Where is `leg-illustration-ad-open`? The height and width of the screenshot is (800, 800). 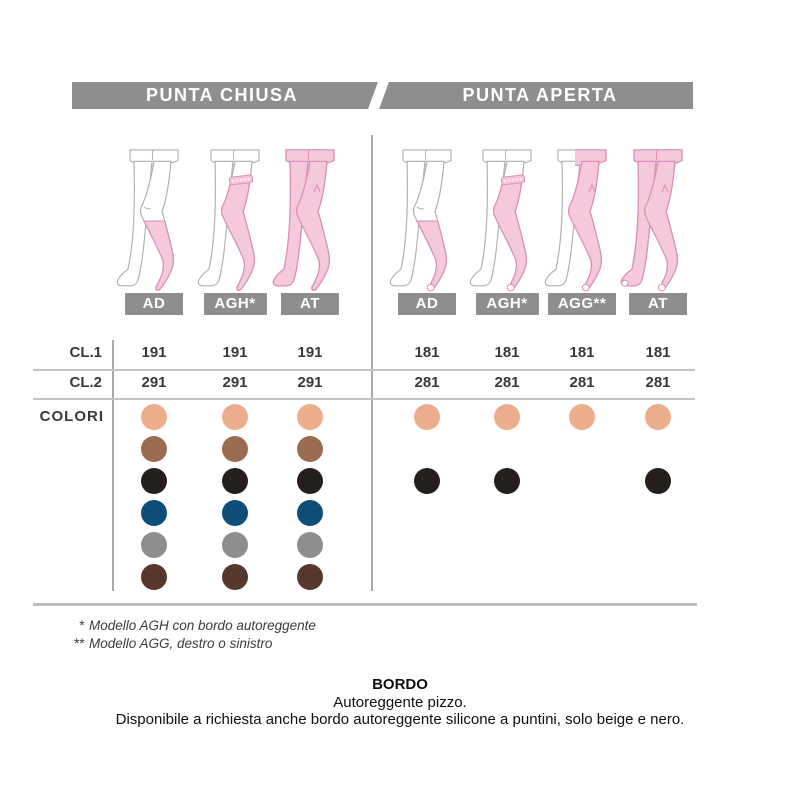 leg-illustration-ad-open is located at coordinates (427, 220).